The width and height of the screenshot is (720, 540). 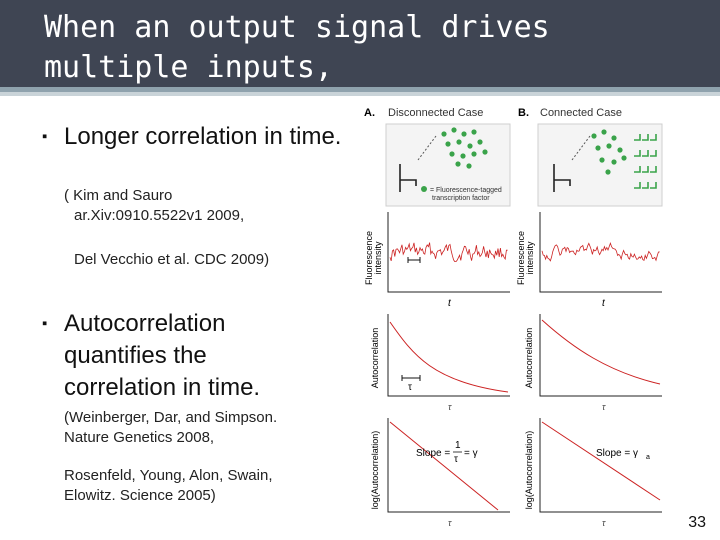 I want to click on log-line-b, so click(x=601, y=461).